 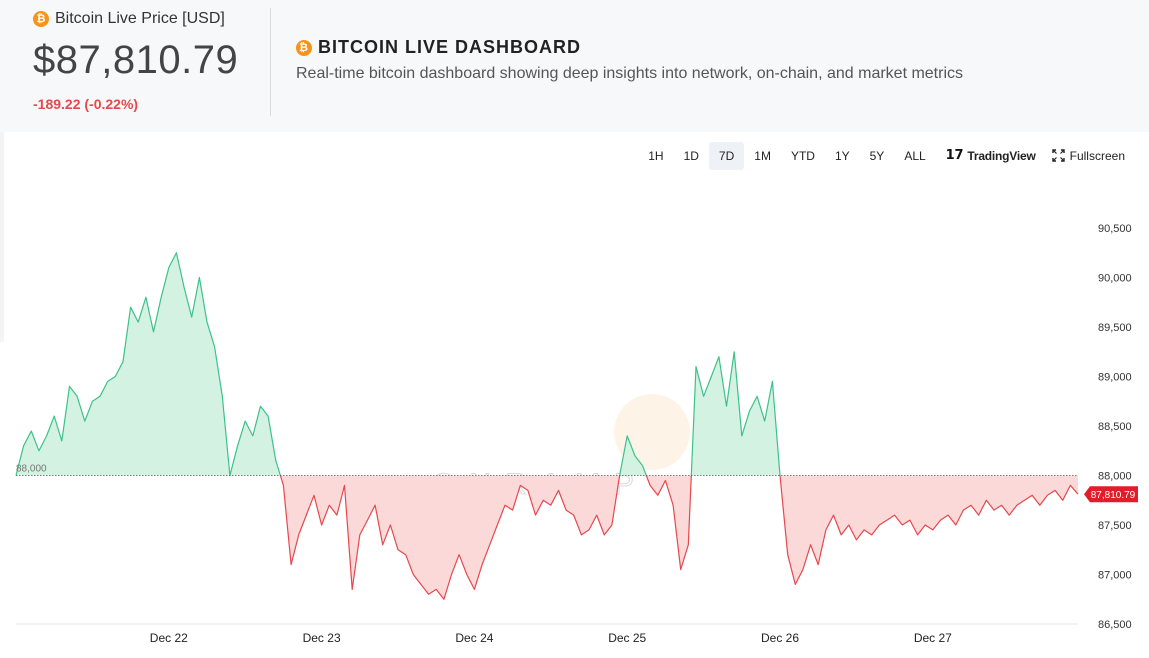 I want to click on tradingview-link: 17 TradingView, so click(x=991, y=155).